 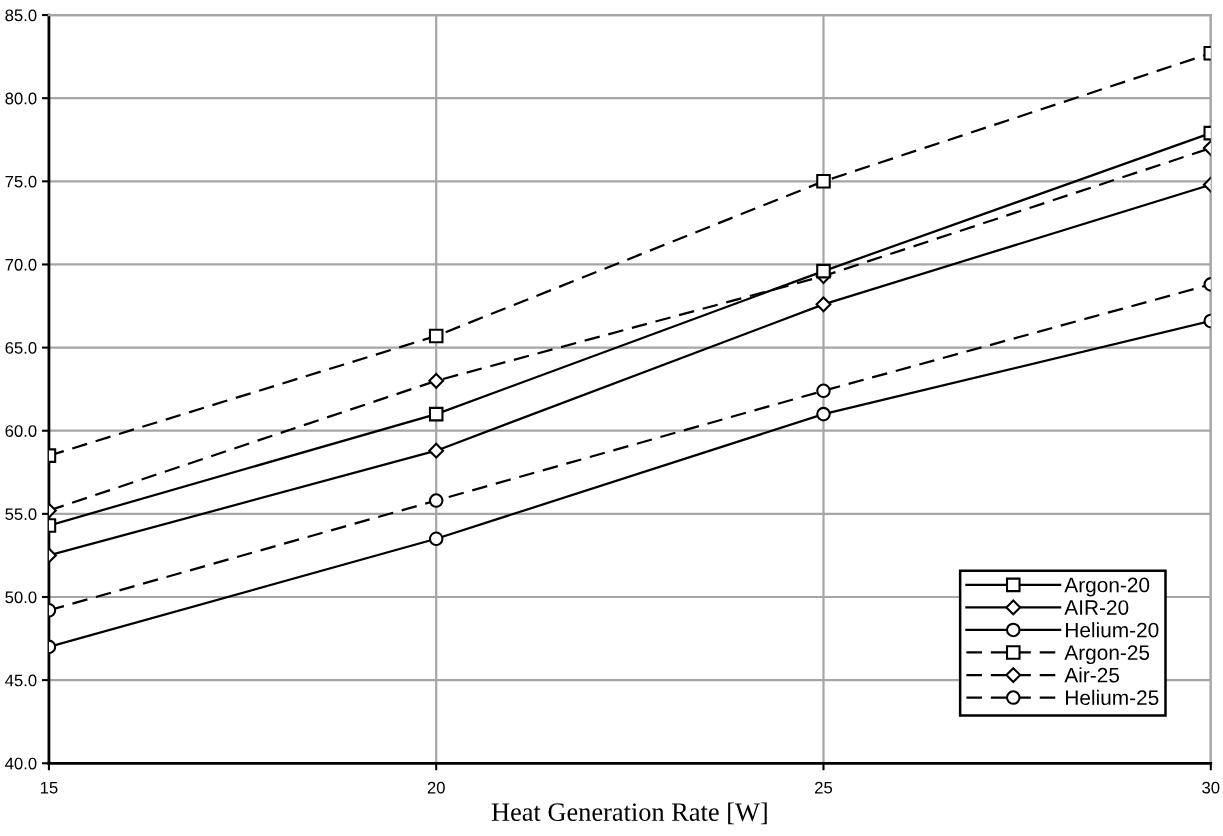 I want to click on x-axis-title: Heat Generation Rate [W], so click(x=629, y=813).